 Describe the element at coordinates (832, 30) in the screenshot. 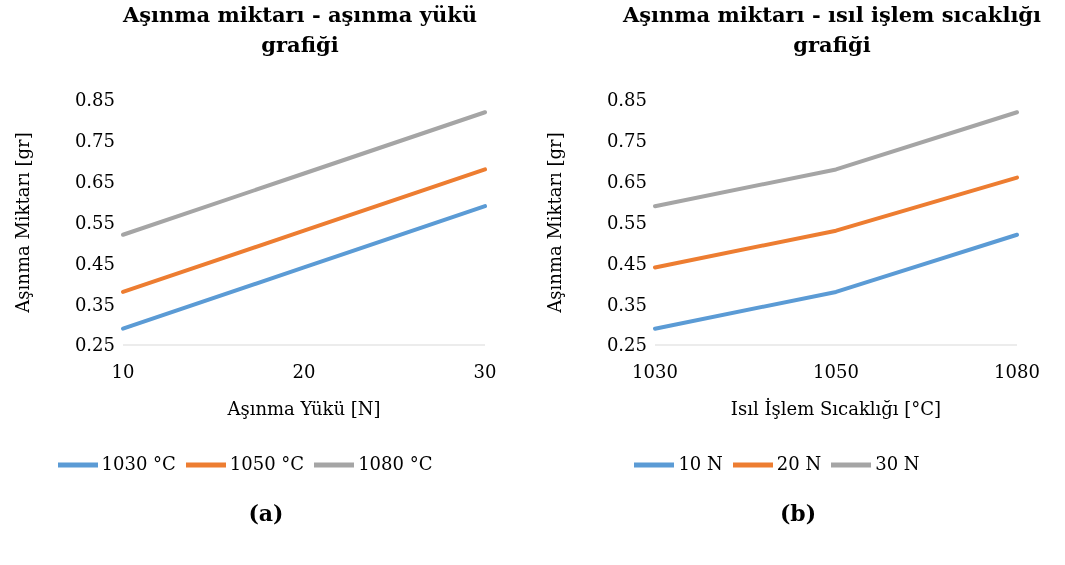

I see `chart-title: Aşınma miktarı - ısıl işlem sıcaklığı grafiği` at that location.